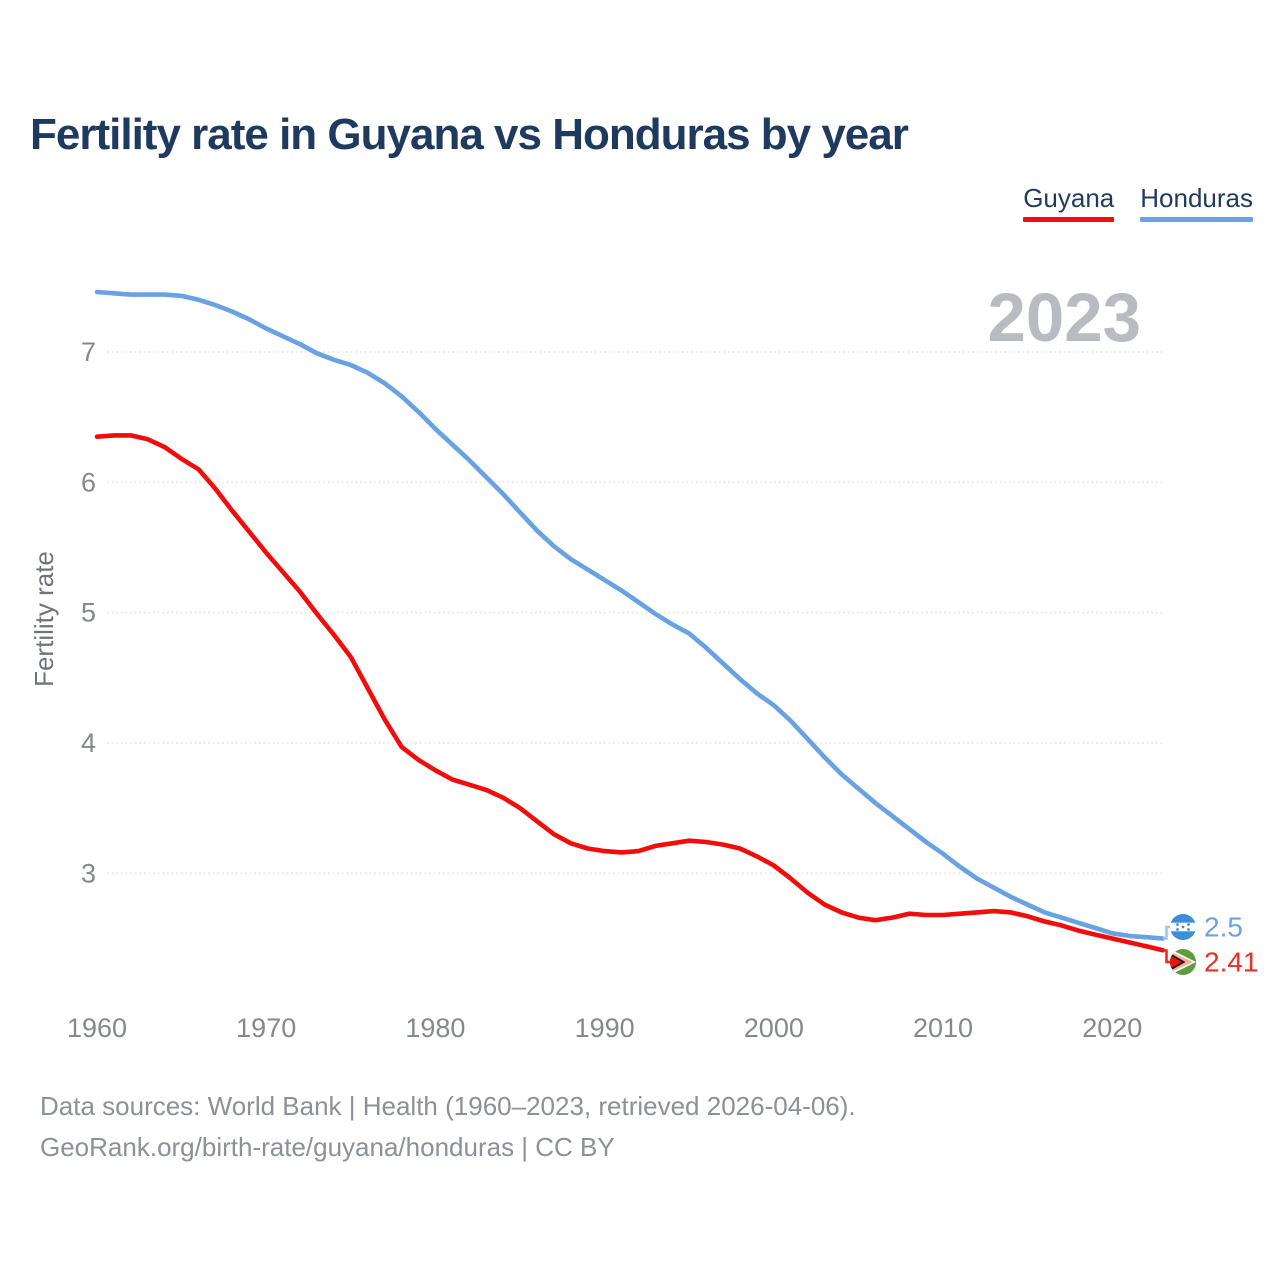 The width and height of the screenshot is (1280, 1280). I want to click on guyana-flag-icon, so click(1183, 962).